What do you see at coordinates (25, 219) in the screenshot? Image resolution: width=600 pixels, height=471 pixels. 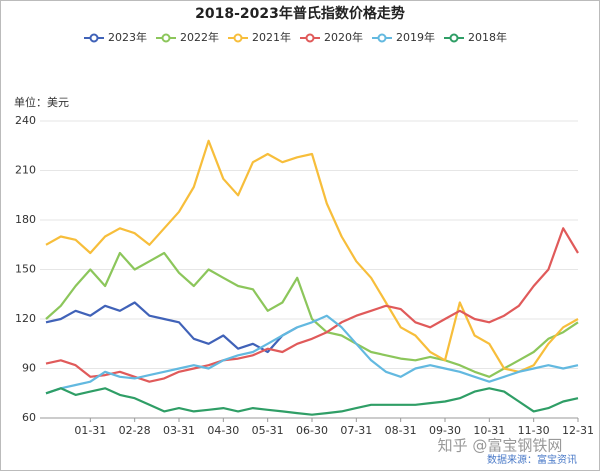 I see `y-tick-label: 180` at bounding box center [25, 219].